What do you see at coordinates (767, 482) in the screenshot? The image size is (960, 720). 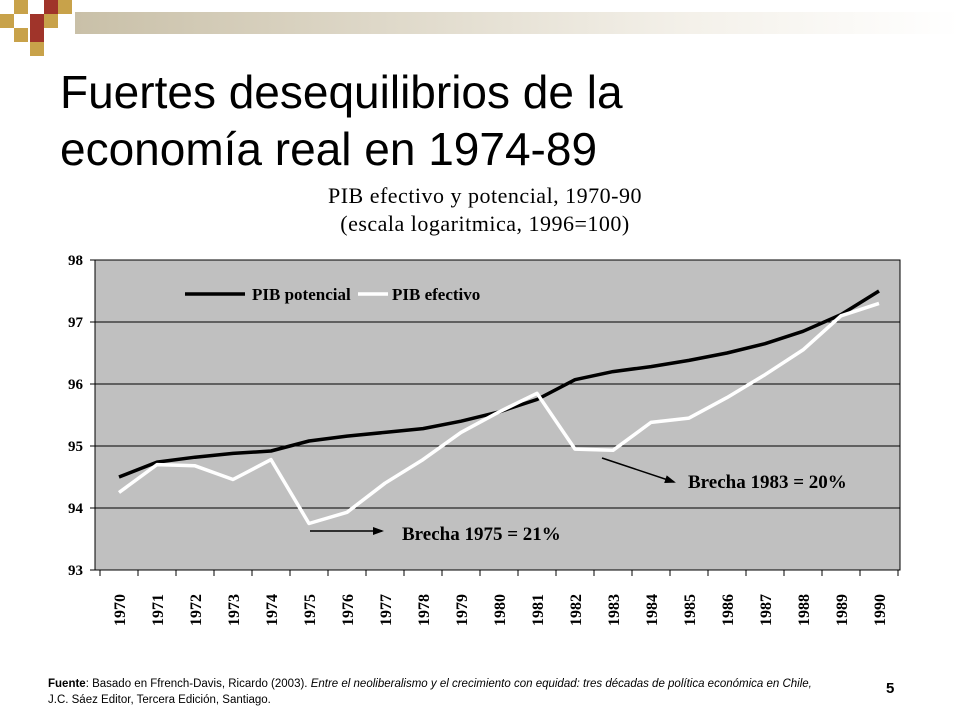 I see `annotation-label: Brecha 1983 = 20%` at bounding box center [767, 482].